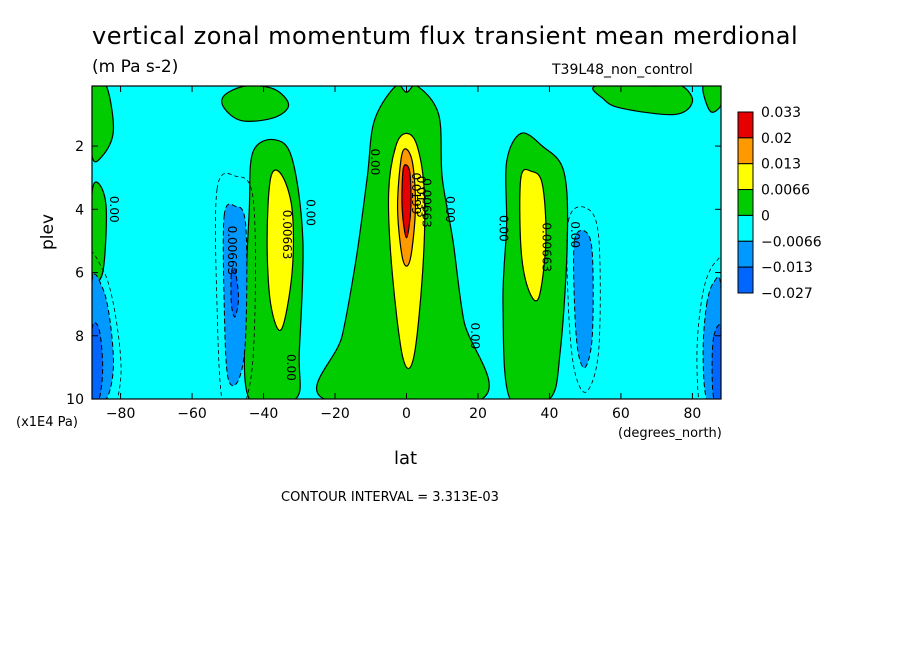 The width and height of the screenshot is (904, 654). What do you see at coordinates (135, 67) in the screenshot?
I see `chart-units: (m Pa s-2)` at bounding box center [135, 67].